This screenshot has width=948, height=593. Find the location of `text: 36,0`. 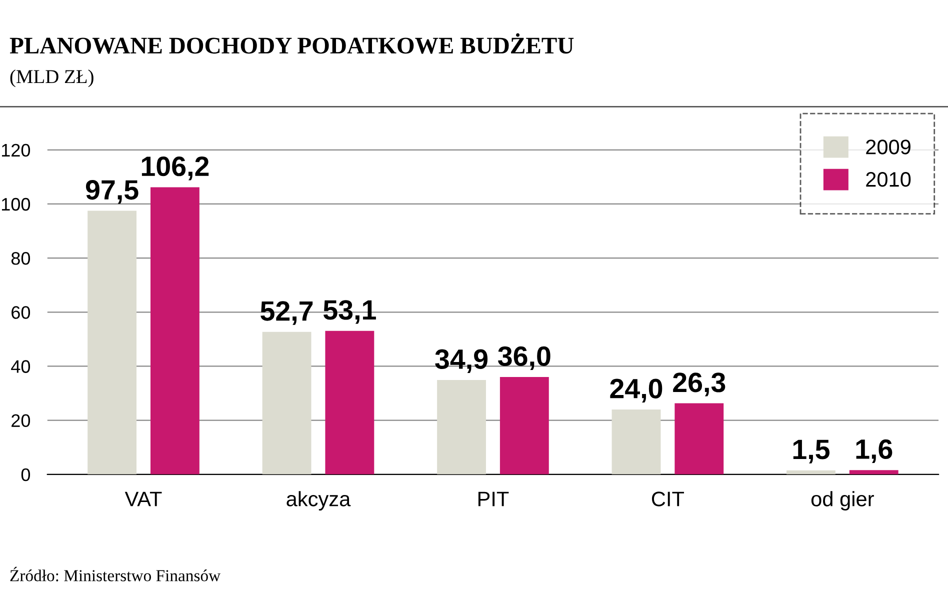

text: 36,0 is located at coordinates (524, 358).